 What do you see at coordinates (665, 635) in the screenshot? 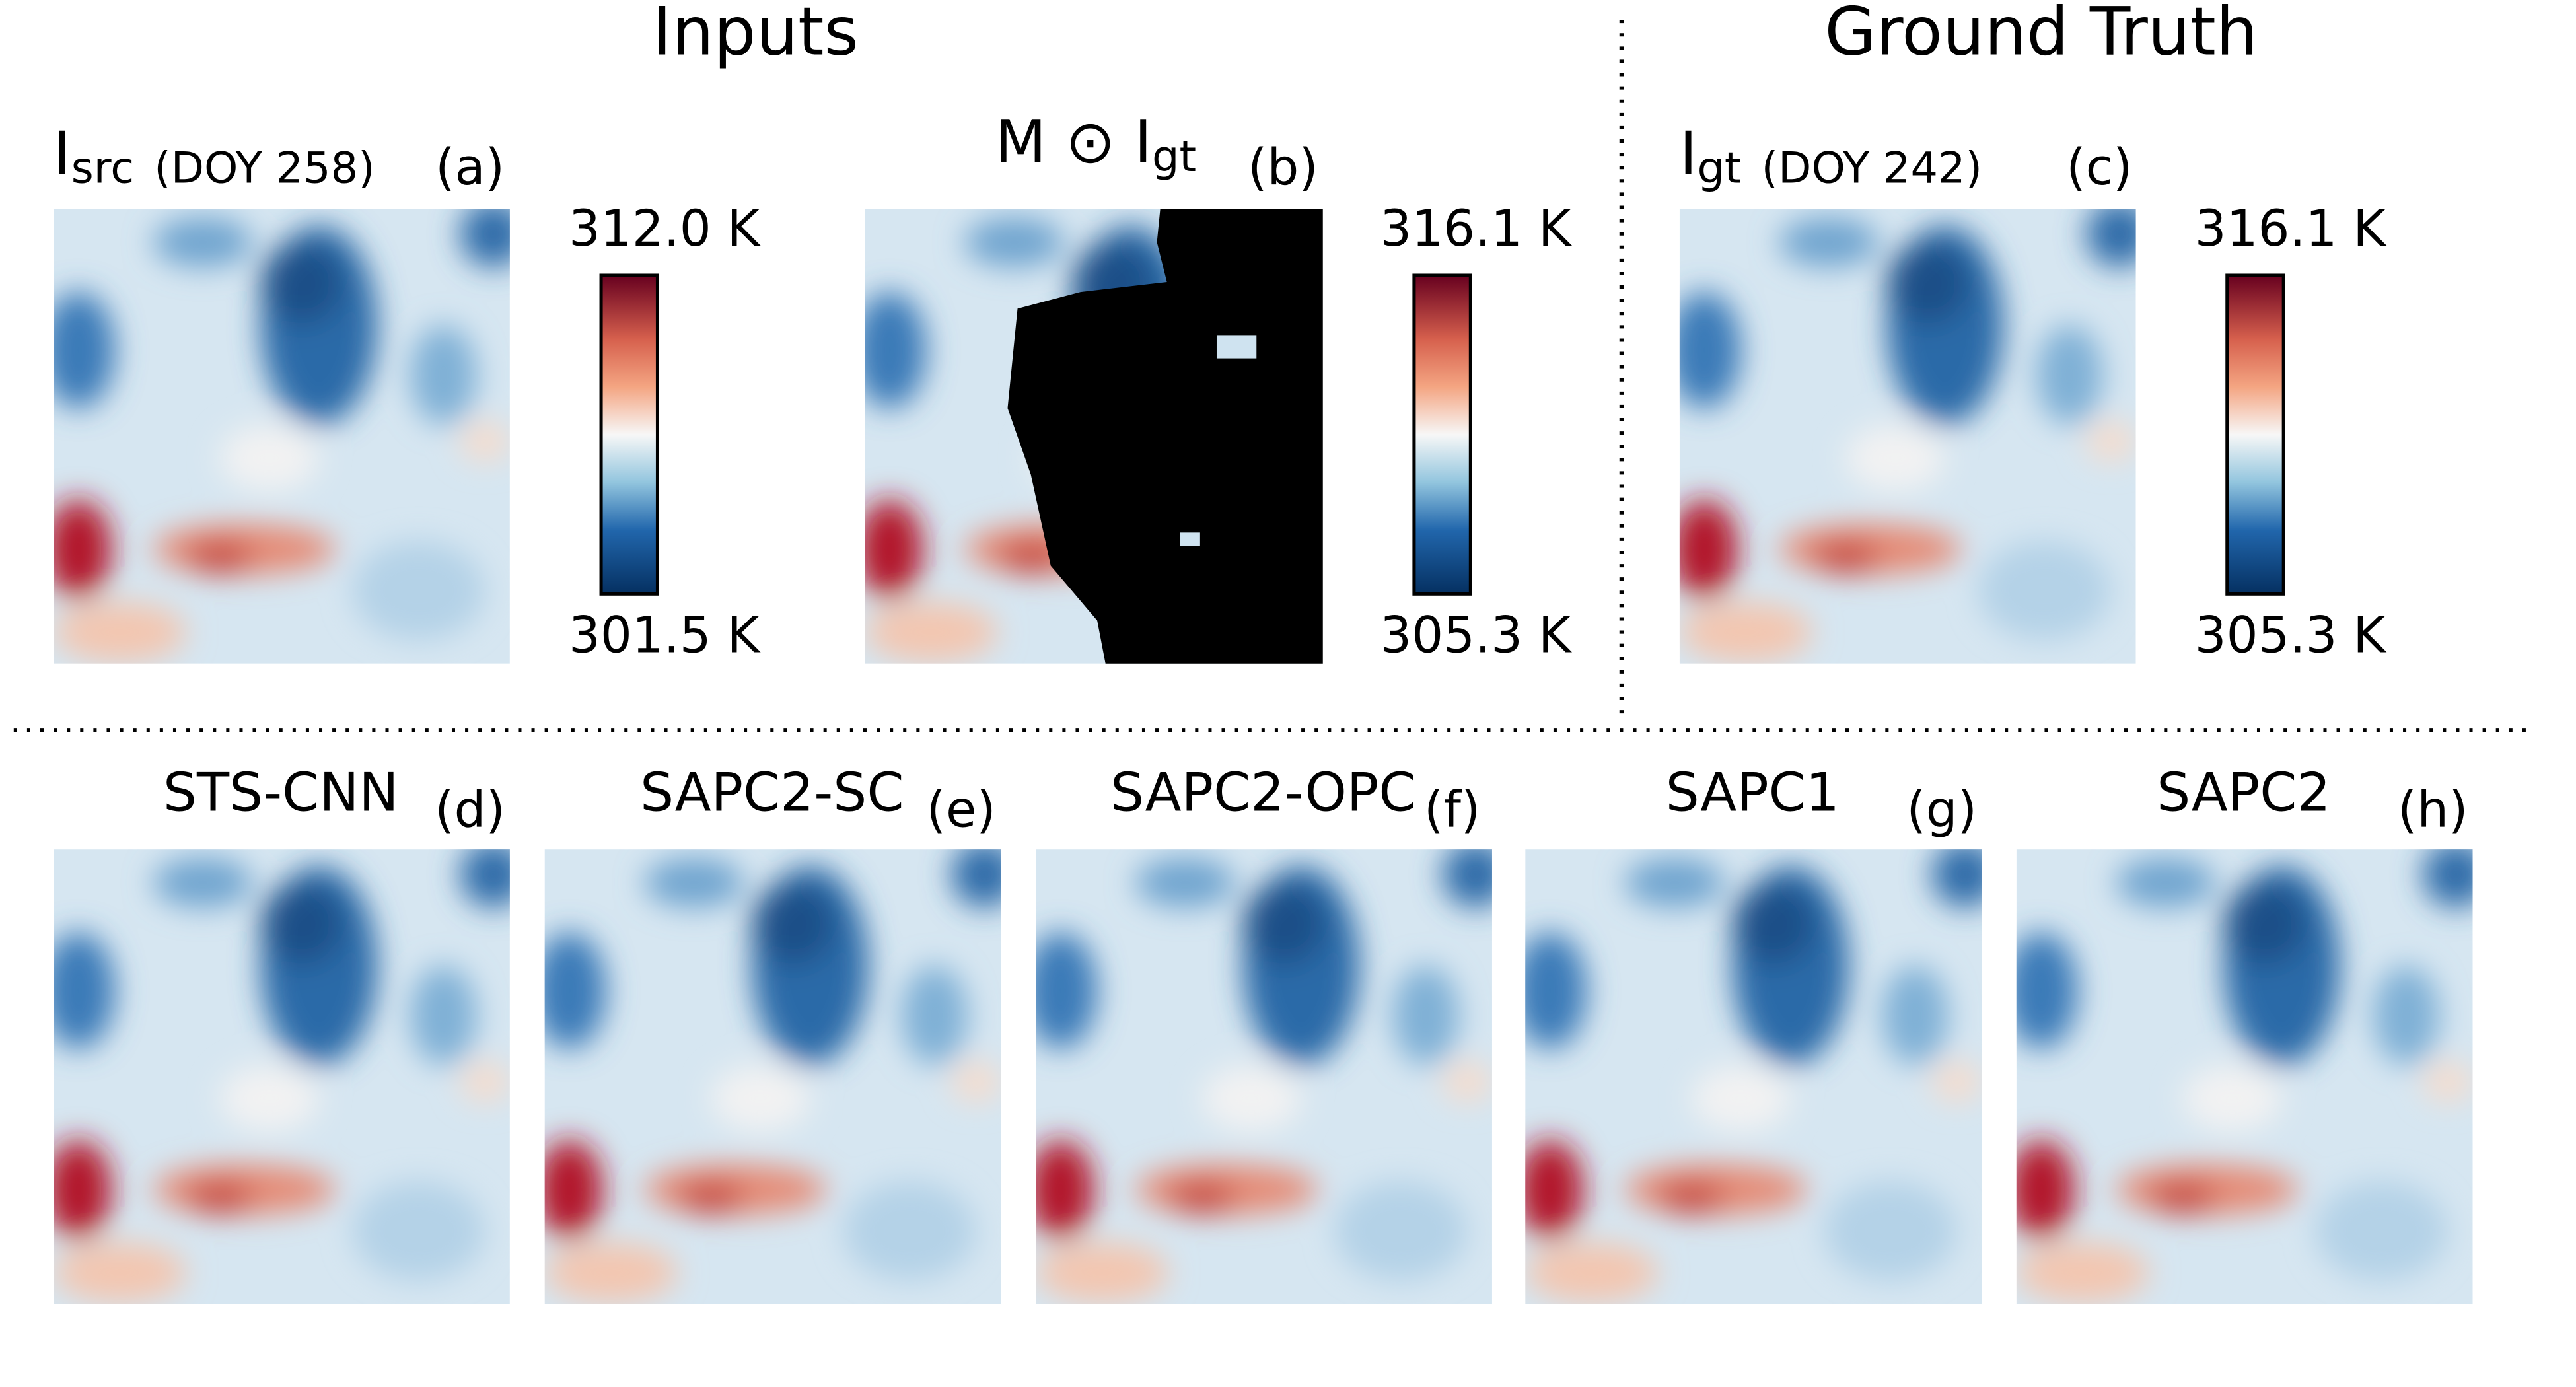
I see `colorbar-min: 301.5 K` at bounding box center [665, 635].